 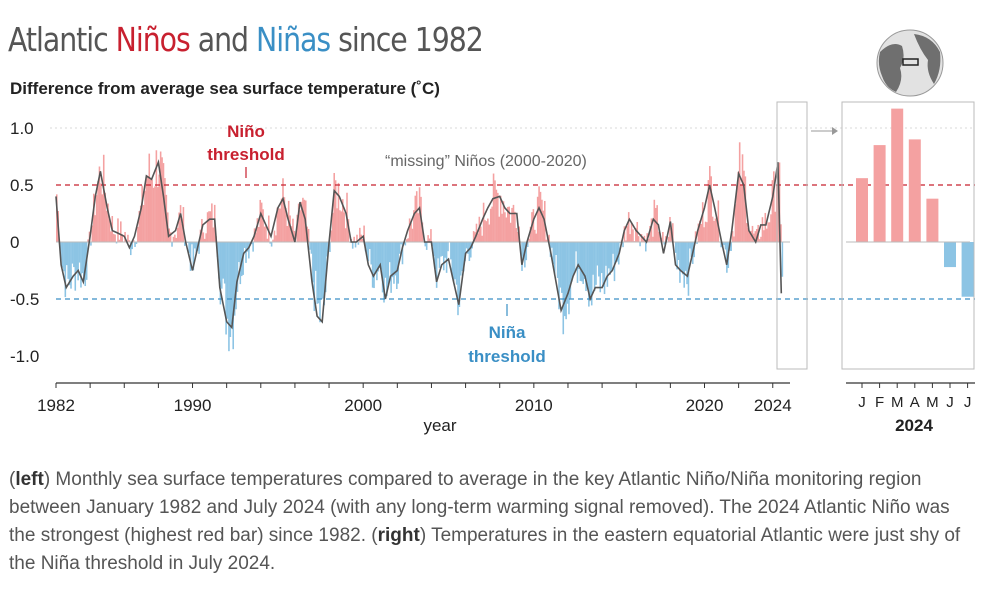 I want to click on caption-right: right, so click(x=398, y=535).